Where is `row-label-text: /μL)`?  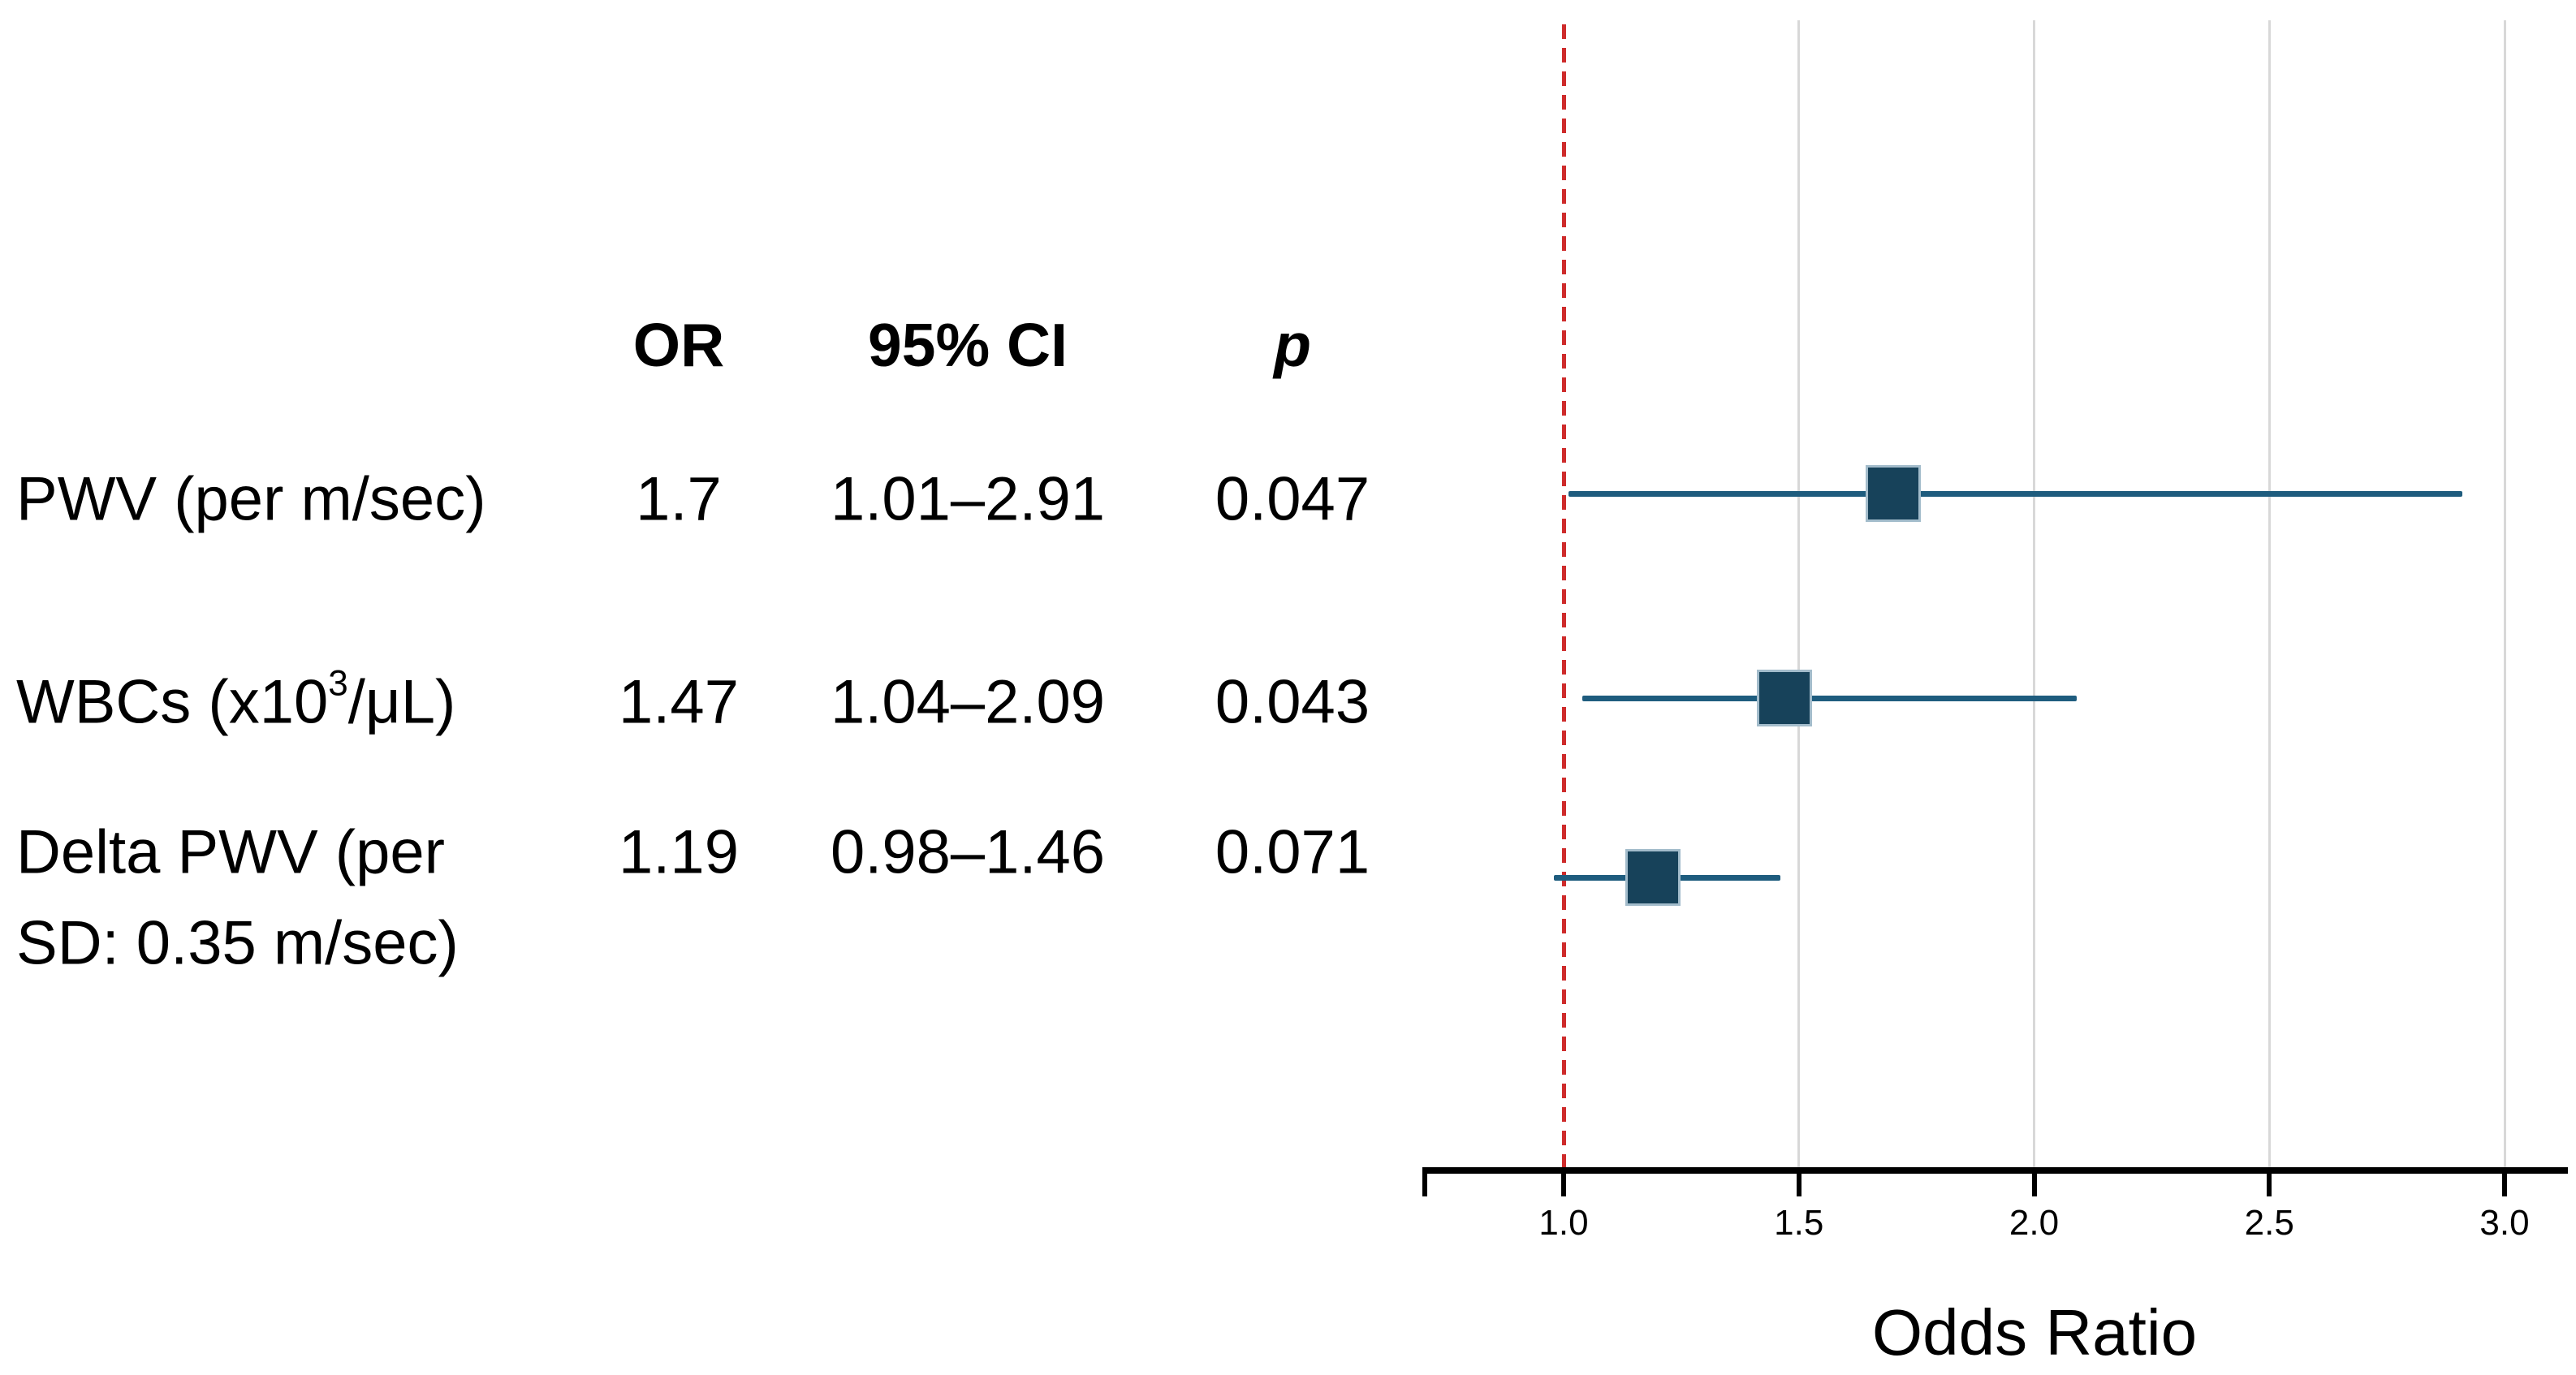 row-label-text: /μL) is located at coordinates (401, 702).